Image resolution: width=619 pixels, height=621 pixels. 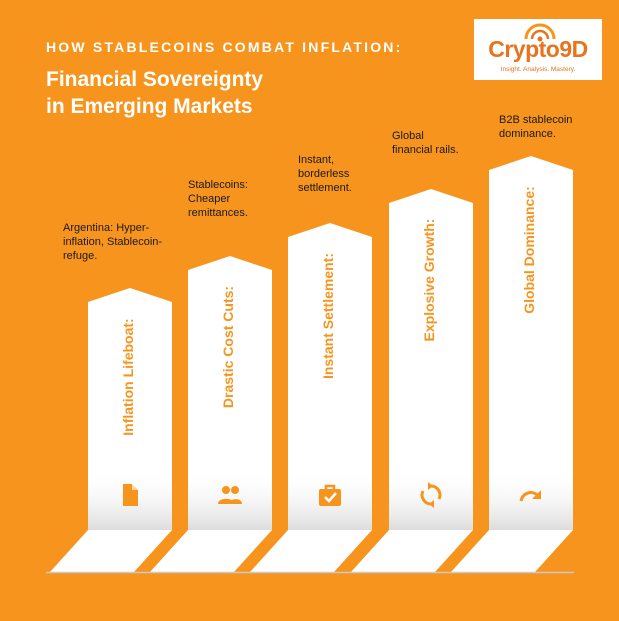 I want to click on headline-line: in Emerging Markets, so click(x=149, y=106).